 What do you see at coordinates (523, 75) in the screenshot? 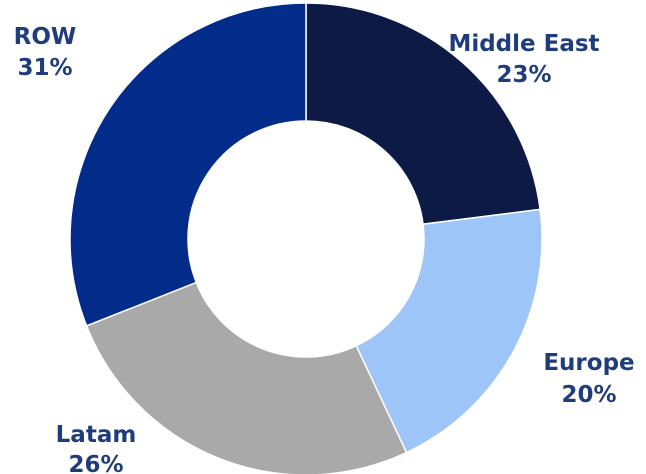
I see `label-middle-east-value: 23%` at bounding box center [523, 75].